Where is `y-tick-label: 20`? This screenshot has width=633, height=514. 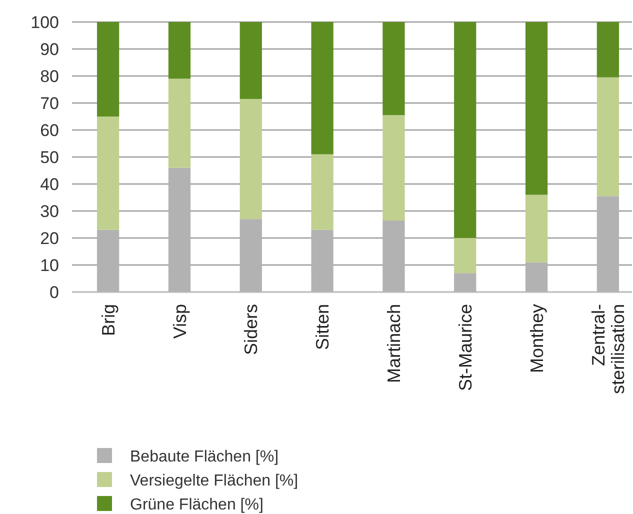 y-tick-label: 20 is located at coordinates (49, 238).